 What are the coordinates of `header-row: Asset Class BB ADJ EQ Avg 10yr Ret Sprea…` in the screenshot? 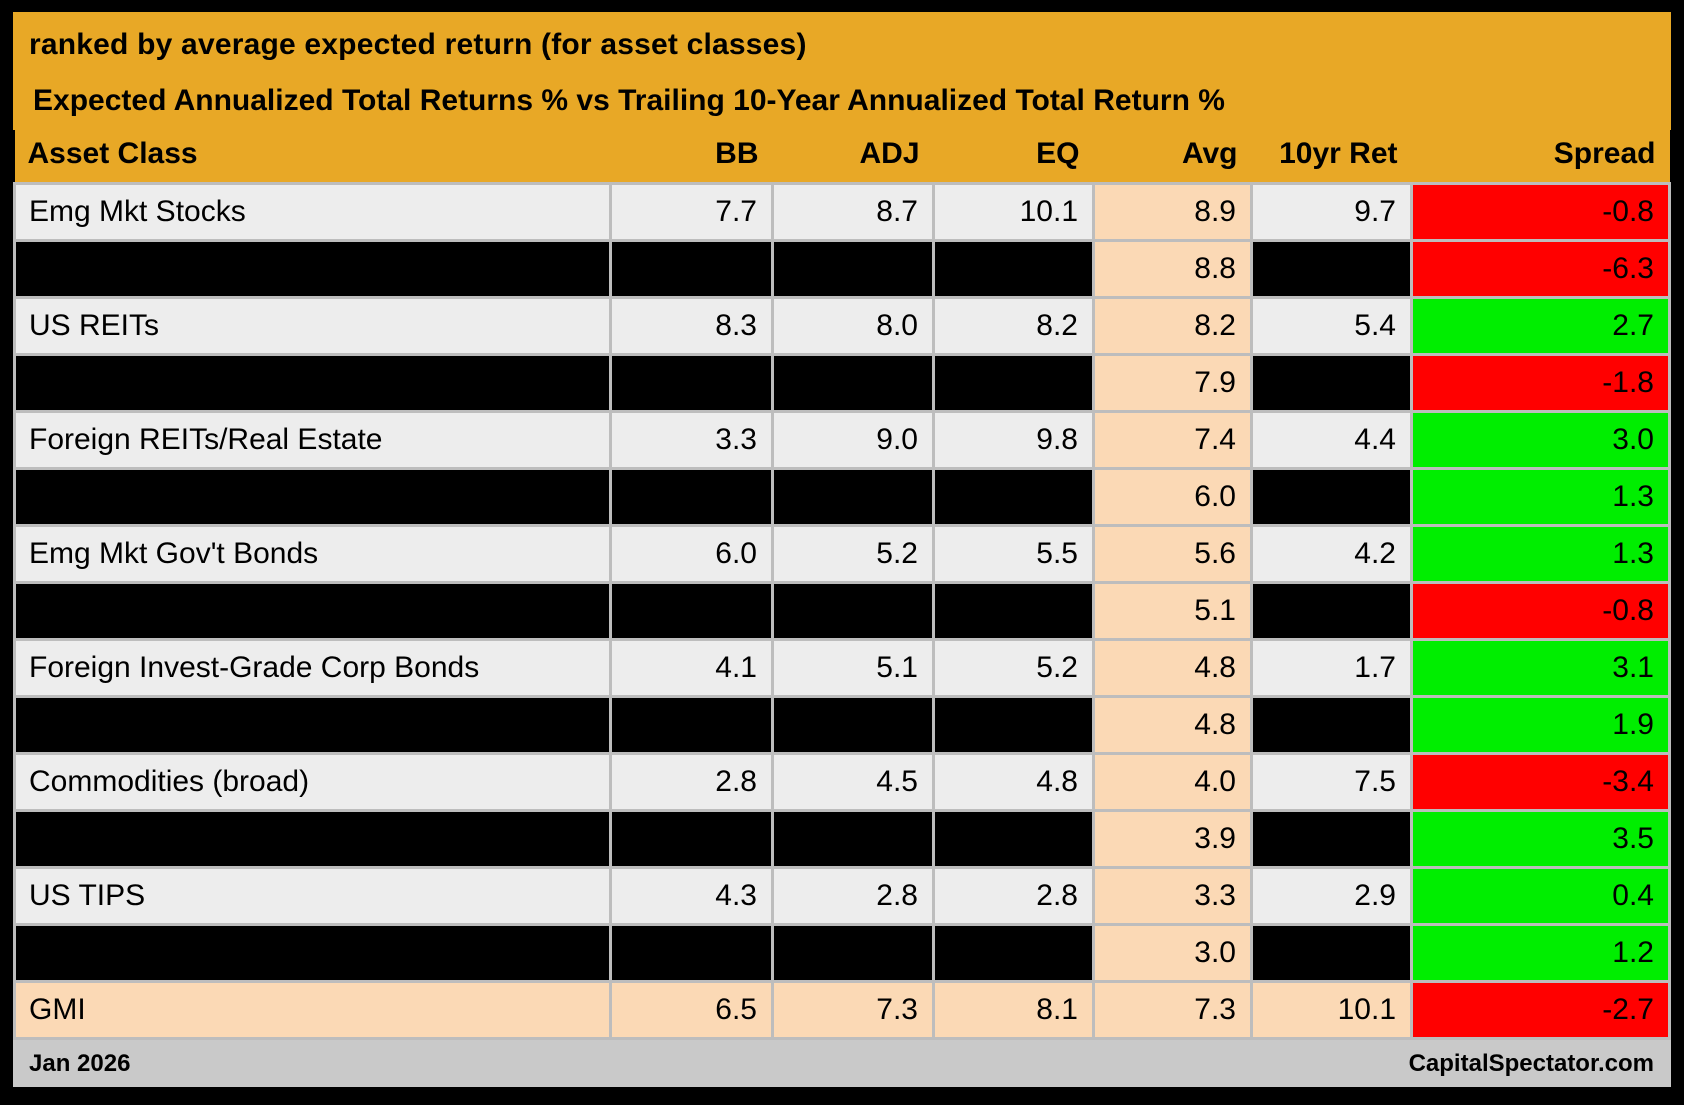 It's located at (842, 157).